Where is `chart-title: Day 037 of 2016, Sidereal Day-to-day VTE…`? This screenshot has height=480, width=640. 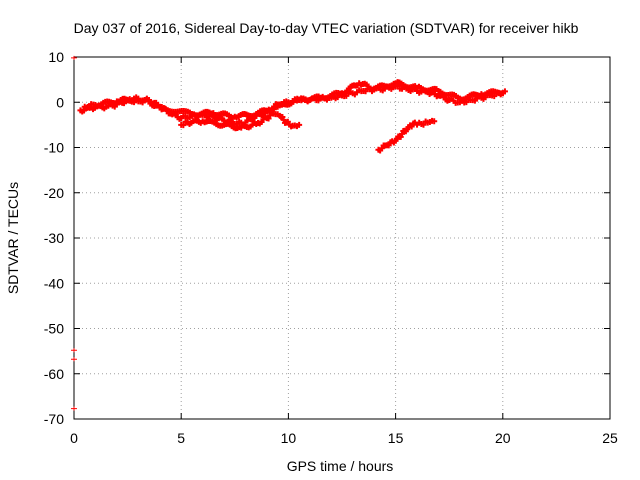
chart-title: Day 037 of 2016, Sidereal Day-to-day VTE… is located at coordinates (326, 28).